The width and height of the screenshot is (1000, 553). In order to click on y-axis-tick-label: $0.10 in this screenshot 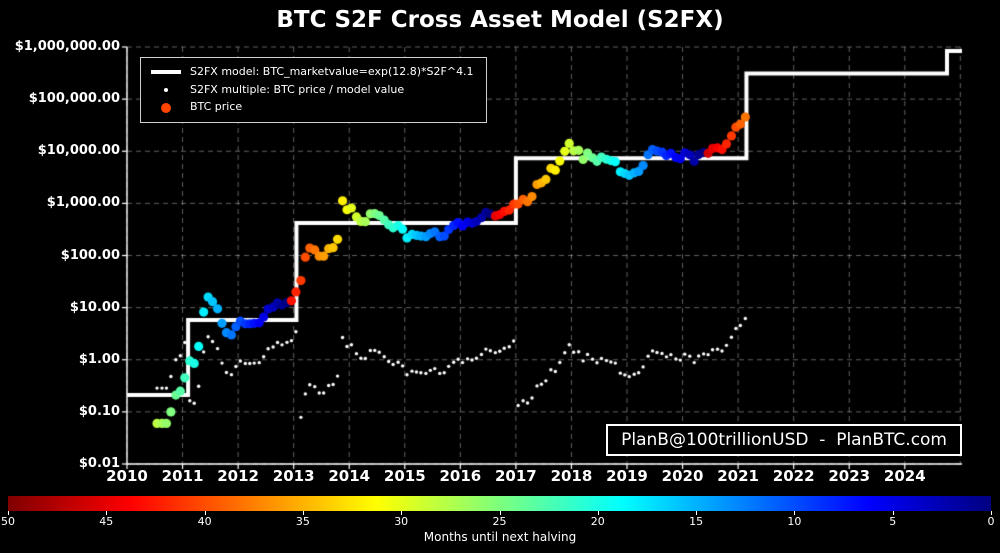, I will do `click(99, 411)`.